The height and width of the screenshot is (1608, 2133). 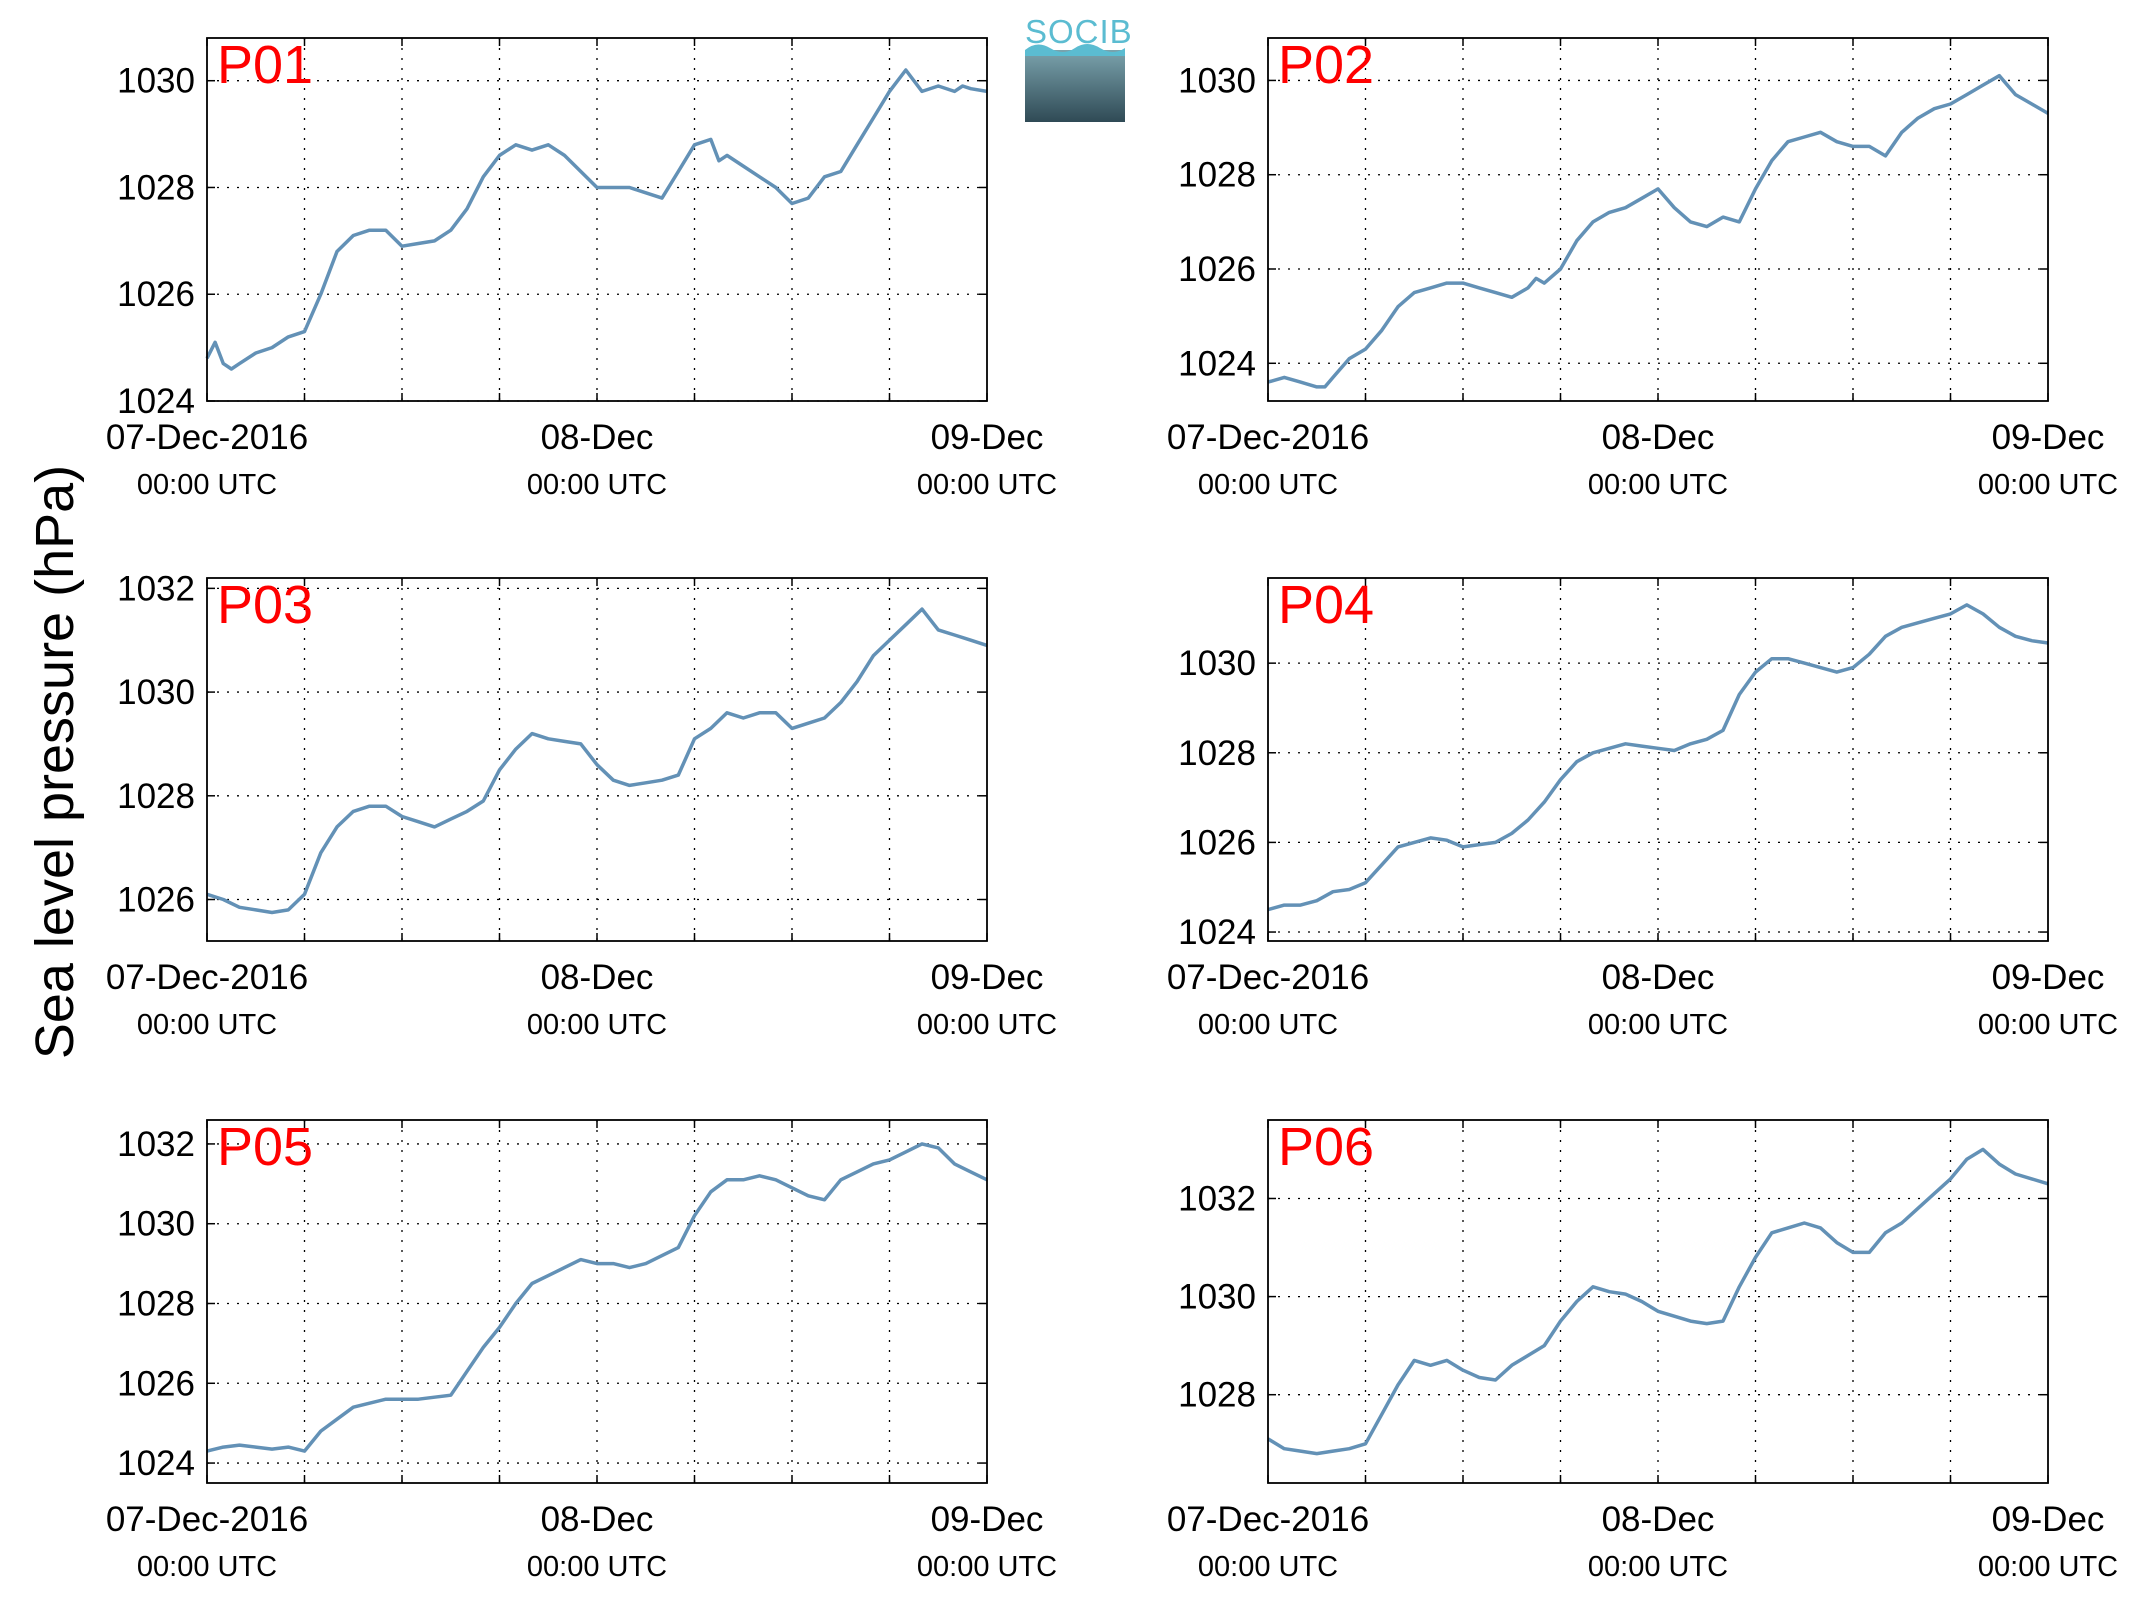 What do you see at coordinates (1075, 50) in the screenshot?
I see `logo-wave-icon` at bounding box center [1075, 50].